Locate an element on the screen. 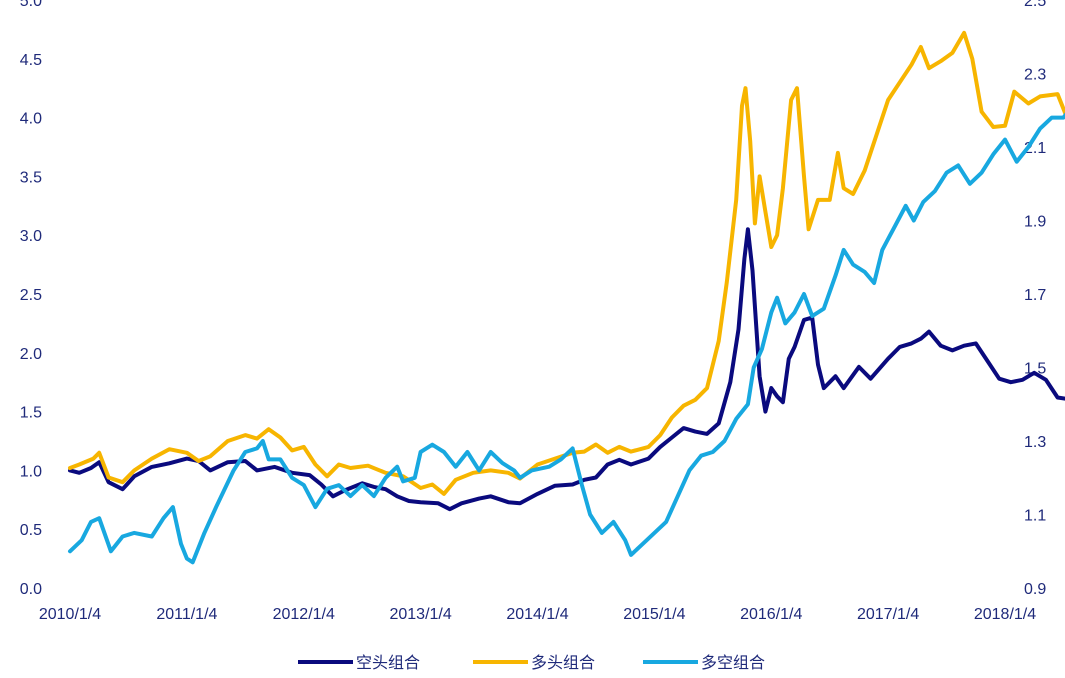 Image resolution: width=1065 pixels, height=678 pixels. legend-label: 空头组合 is located at coordinates (388, 662).